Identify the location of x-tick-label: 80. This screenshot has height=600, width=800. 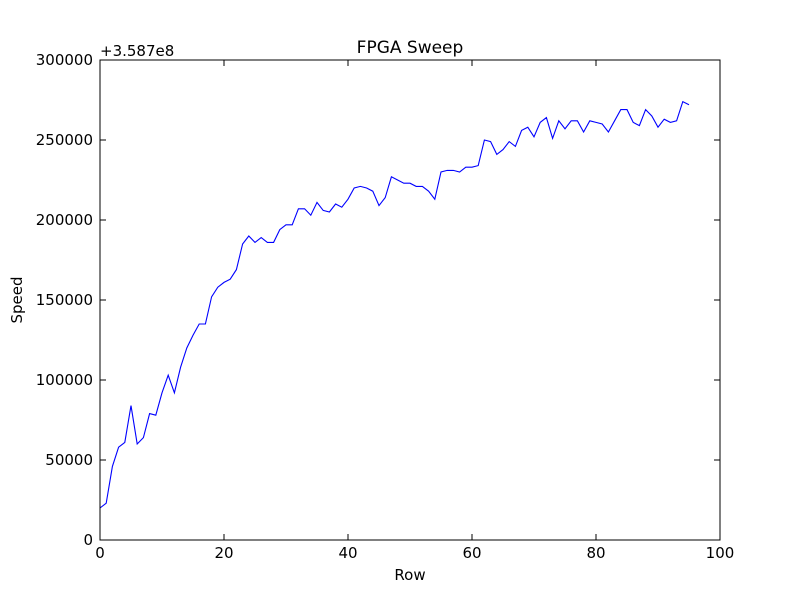
(595, 553).